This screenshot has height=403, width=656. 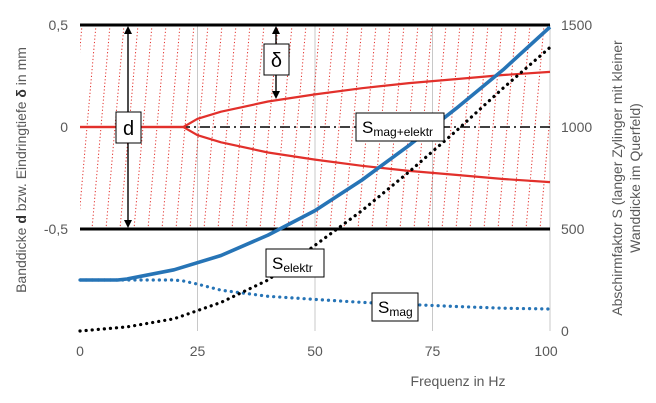 What do you see at coordinates (315, 351) in the screenshot?
I see `x-tick-label: 50` at bounding box center [315, 351].